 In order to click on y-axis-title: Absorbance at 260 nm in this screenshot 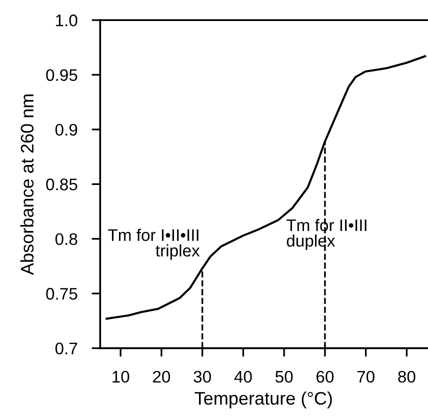, I will do `click(27, 184)`.